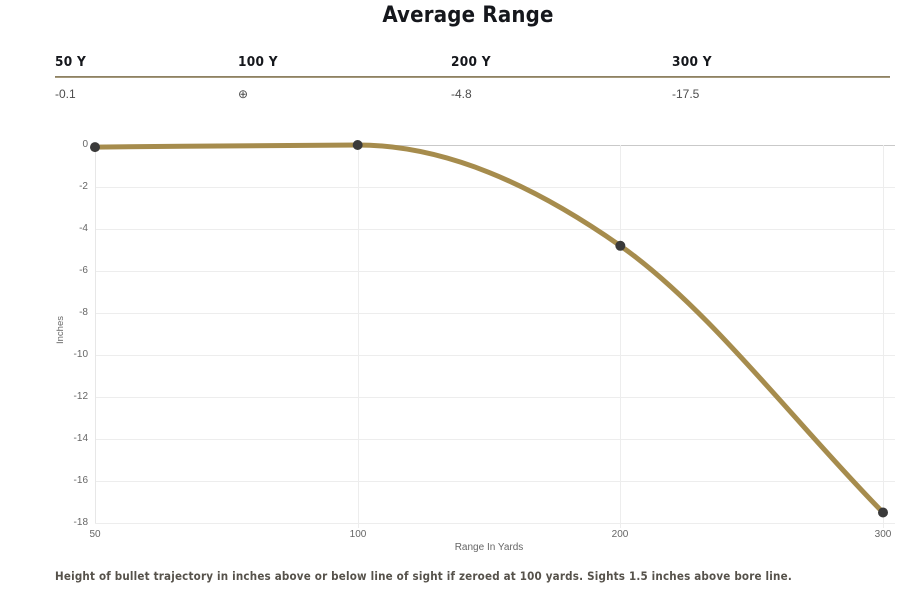 The height and width of the screenshot is (593, 900). Describe the element at coordinates (258, 62) in the screenshot. I see `summary-col-header: 100 Y` at that location.